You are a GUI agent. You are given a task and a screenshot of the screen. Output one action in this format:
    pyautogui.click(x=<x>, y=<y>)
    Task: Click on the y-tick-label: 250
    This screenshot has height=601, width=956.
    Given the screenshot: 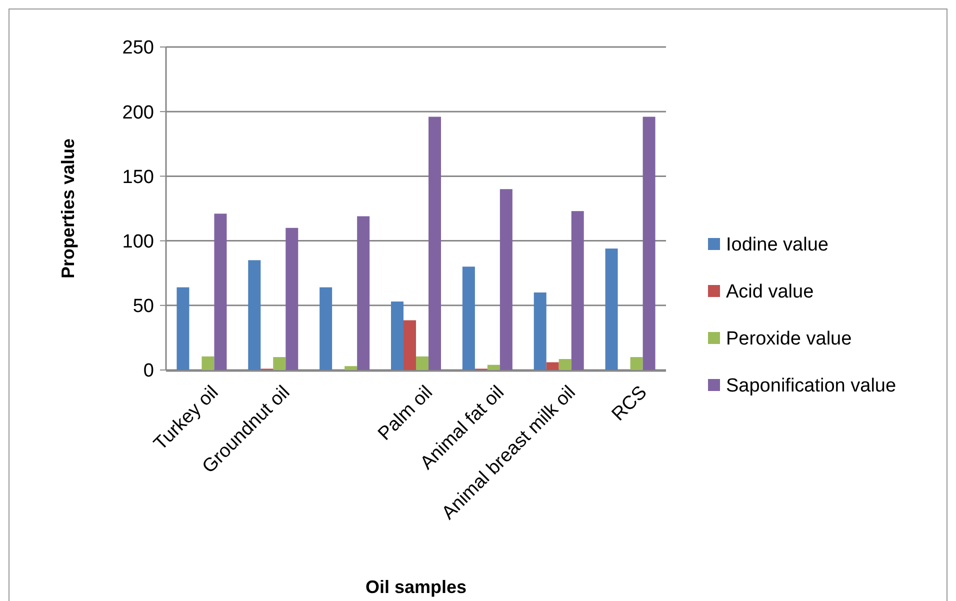 What is the action you would take?
    pyautogui.click(x=138, y=48)
    